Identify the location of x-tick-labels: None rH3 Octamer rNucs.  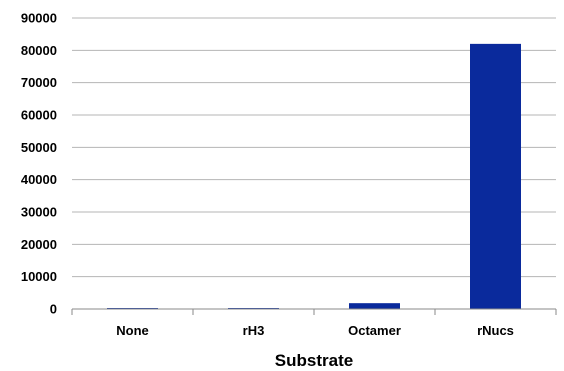
(315, 330).